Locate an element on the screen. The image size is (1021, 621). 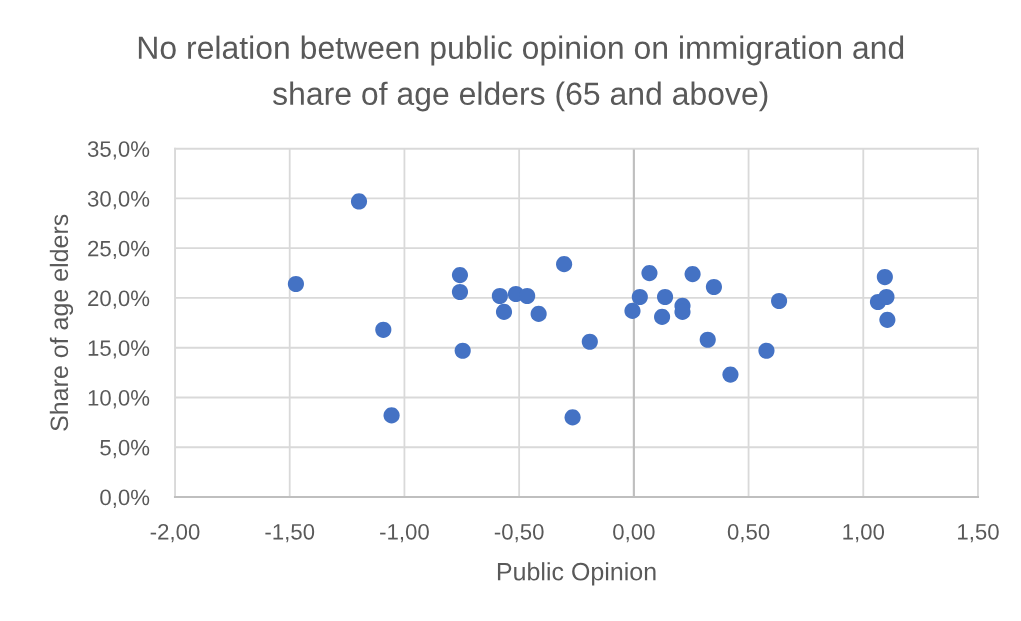
x-tick-label: 0,00 is located at coordinates (634, 533).